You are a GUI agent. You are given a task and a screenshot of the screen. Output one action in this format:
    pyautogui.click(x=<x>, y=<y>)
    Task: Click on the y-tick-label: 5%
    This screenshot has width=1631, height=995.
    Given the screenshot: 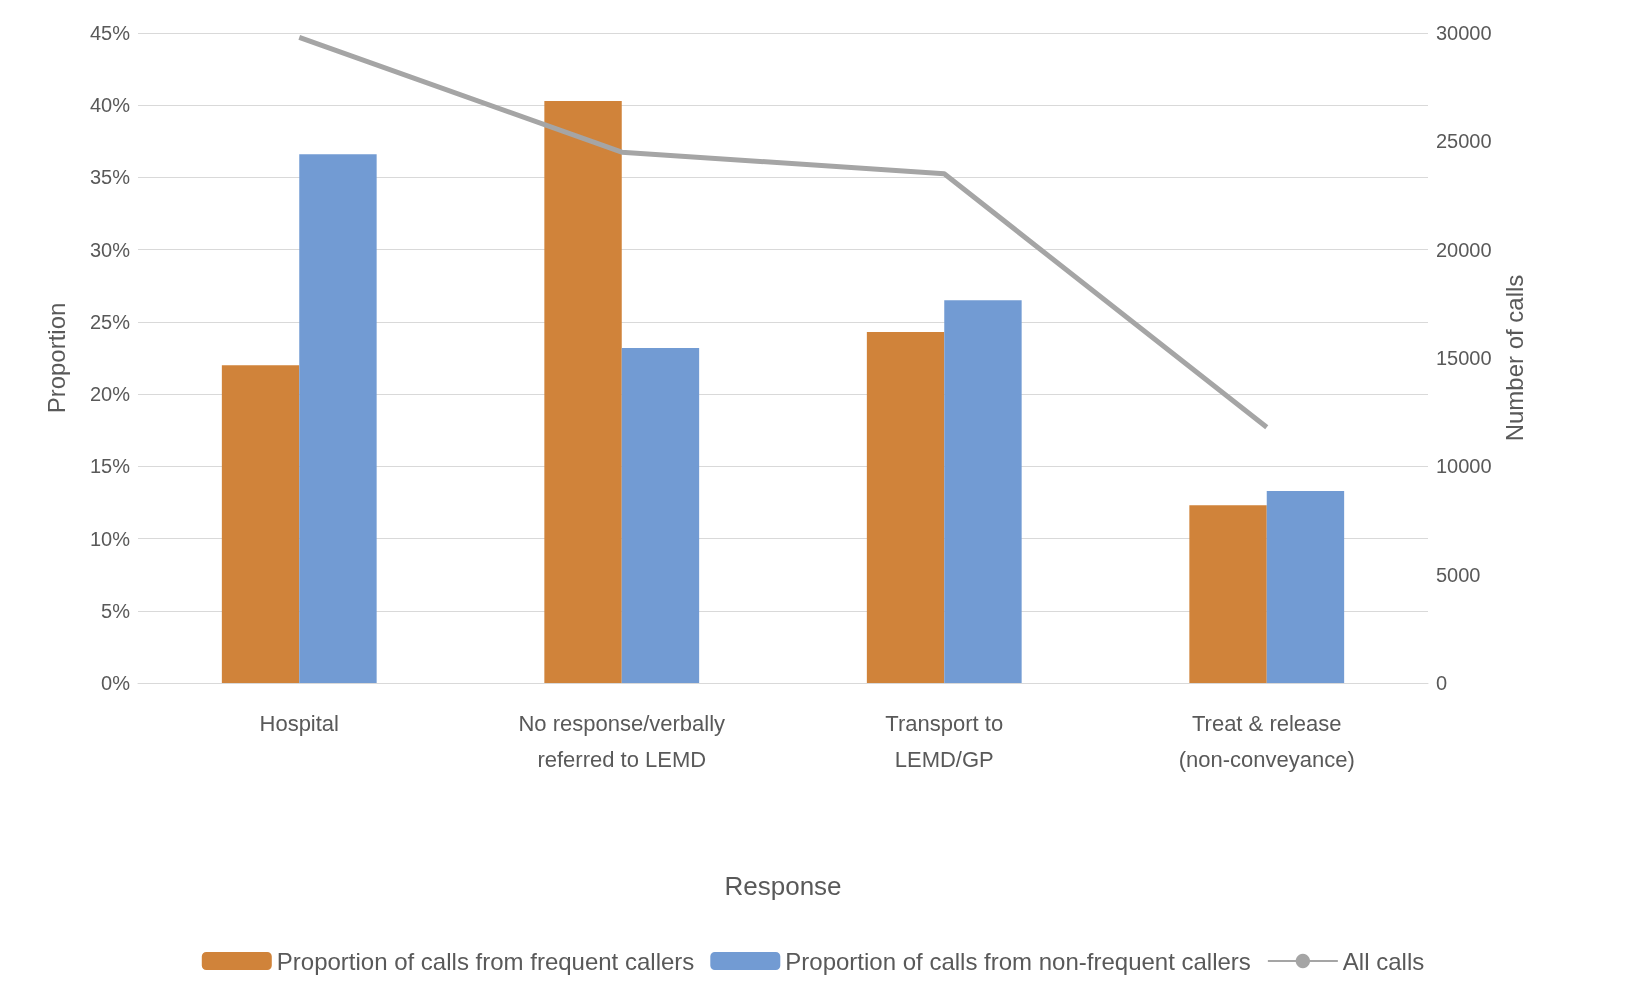 What is the action you would take?
    pyautogui.click(x=116, y=610)
    